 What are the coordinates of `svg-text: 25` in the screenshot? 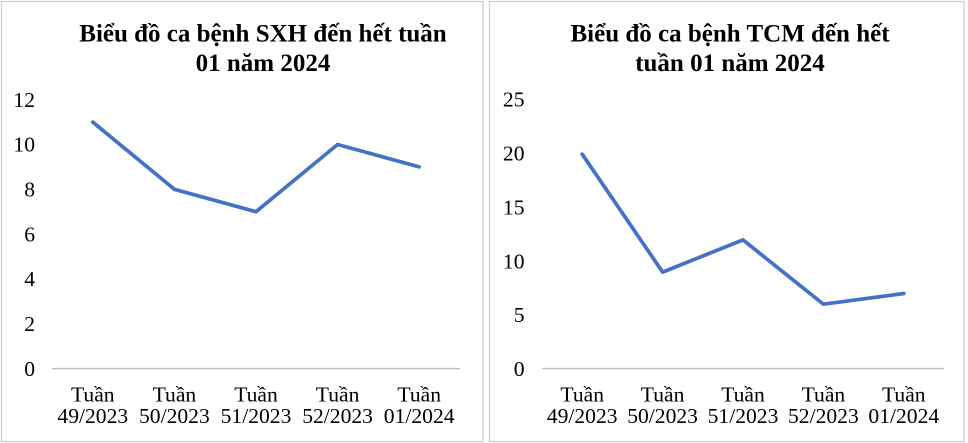 It's located at (514, 100).